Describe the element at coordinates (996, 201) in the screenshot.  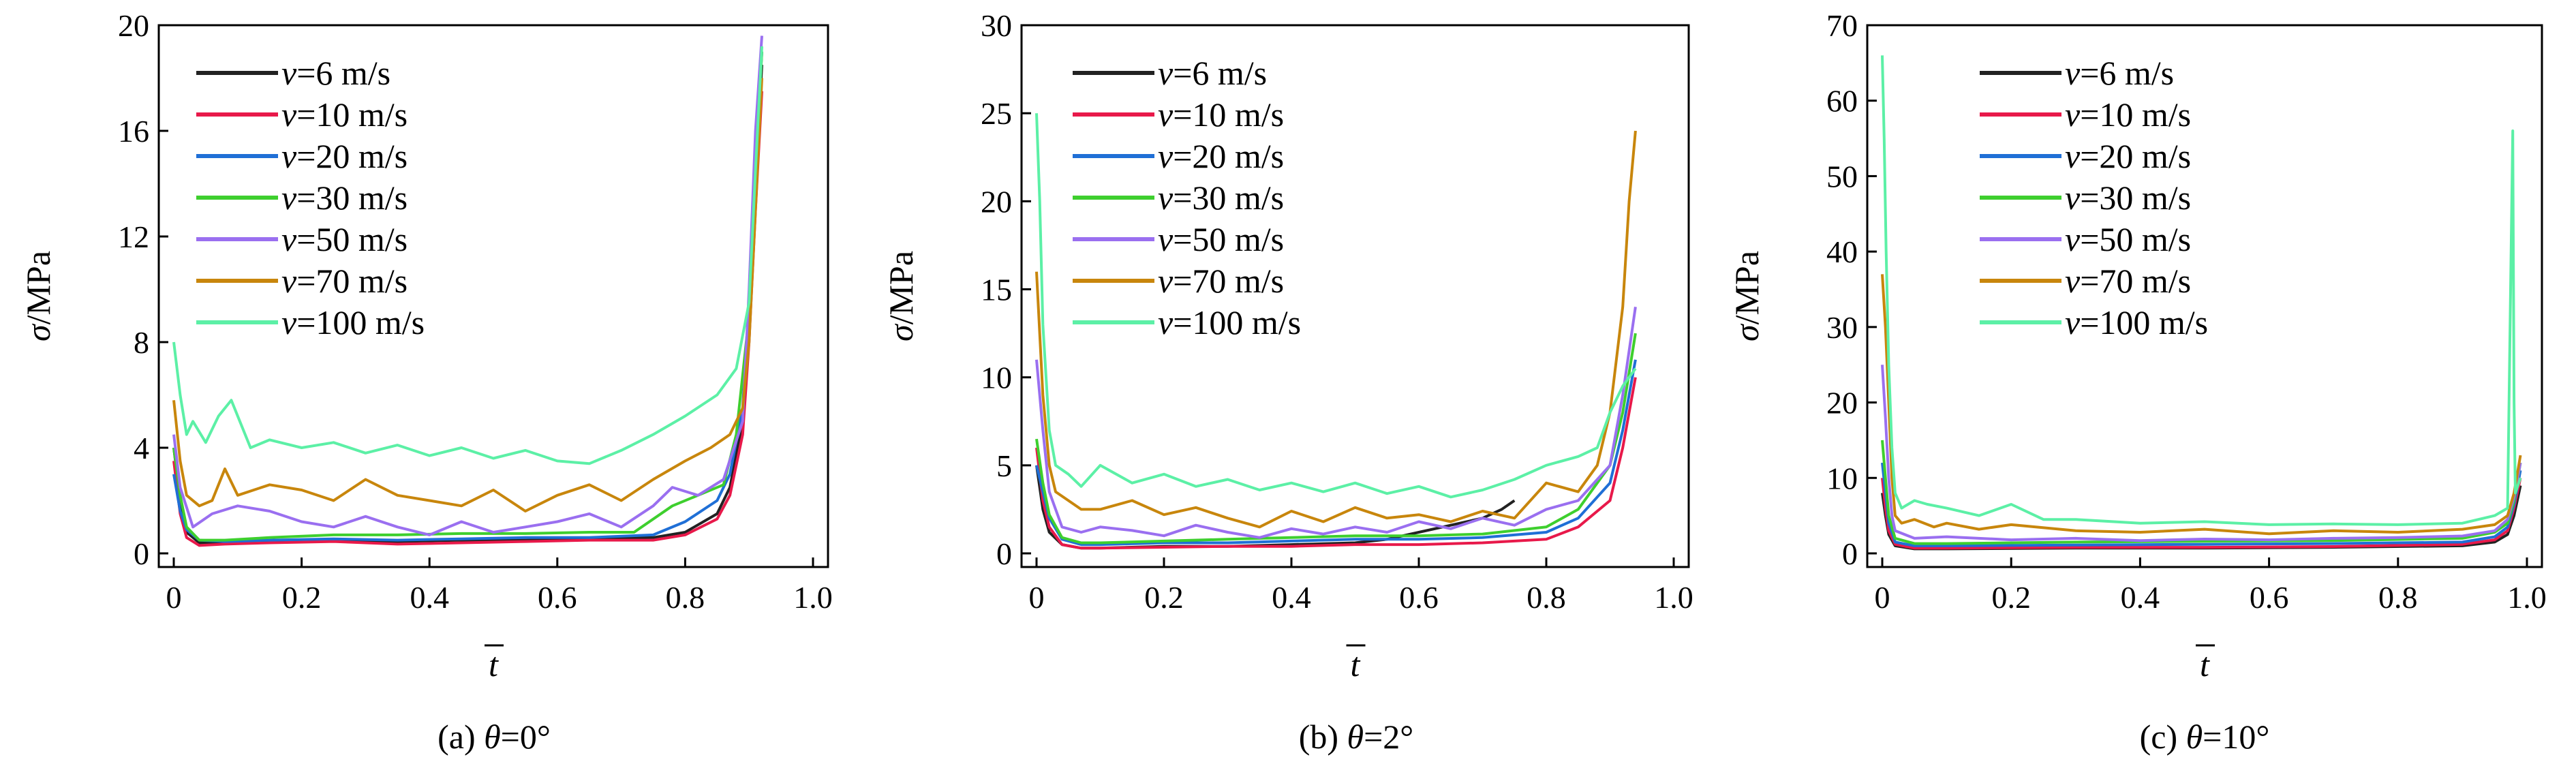
I see `y-tick-label: 20` at that location.